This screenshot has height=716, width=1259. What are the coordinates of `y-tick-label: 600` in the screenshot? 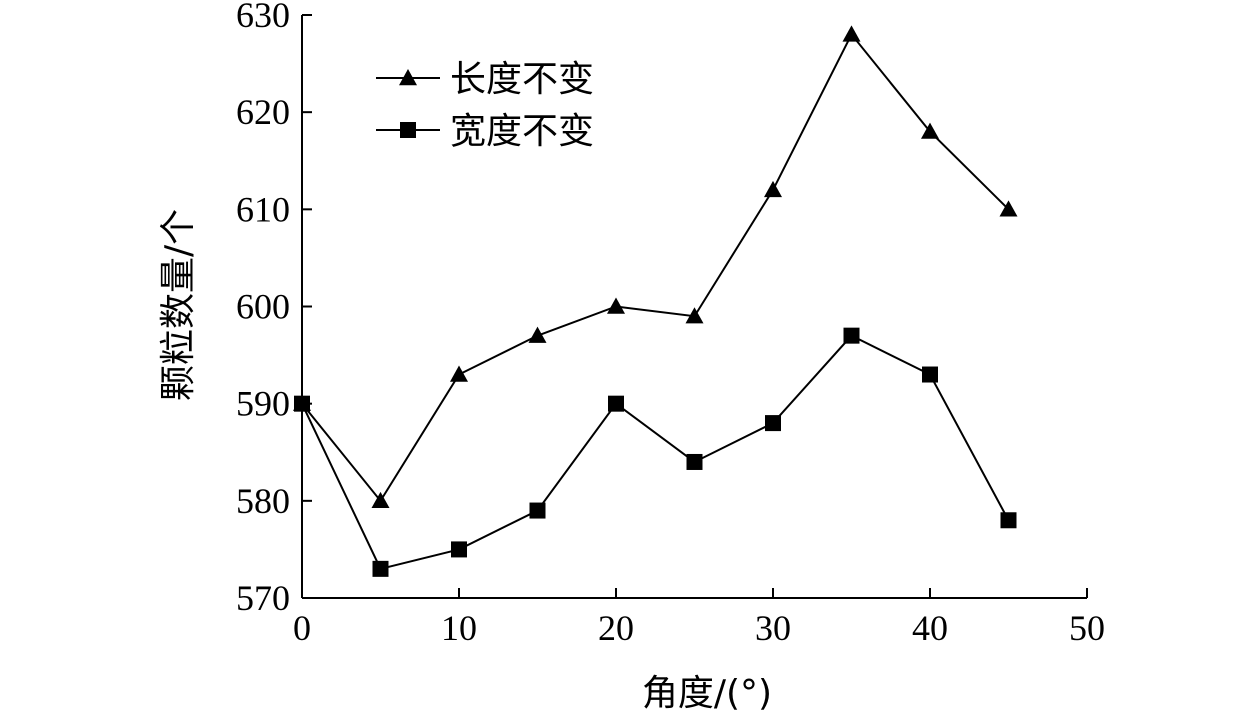 It's located at (263, 307).